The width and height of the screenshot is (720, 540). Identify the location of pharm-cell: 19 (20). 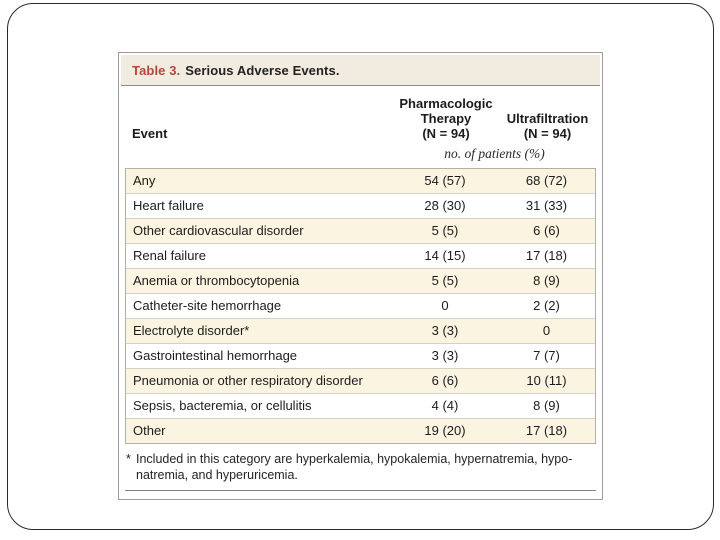
(445, 430).